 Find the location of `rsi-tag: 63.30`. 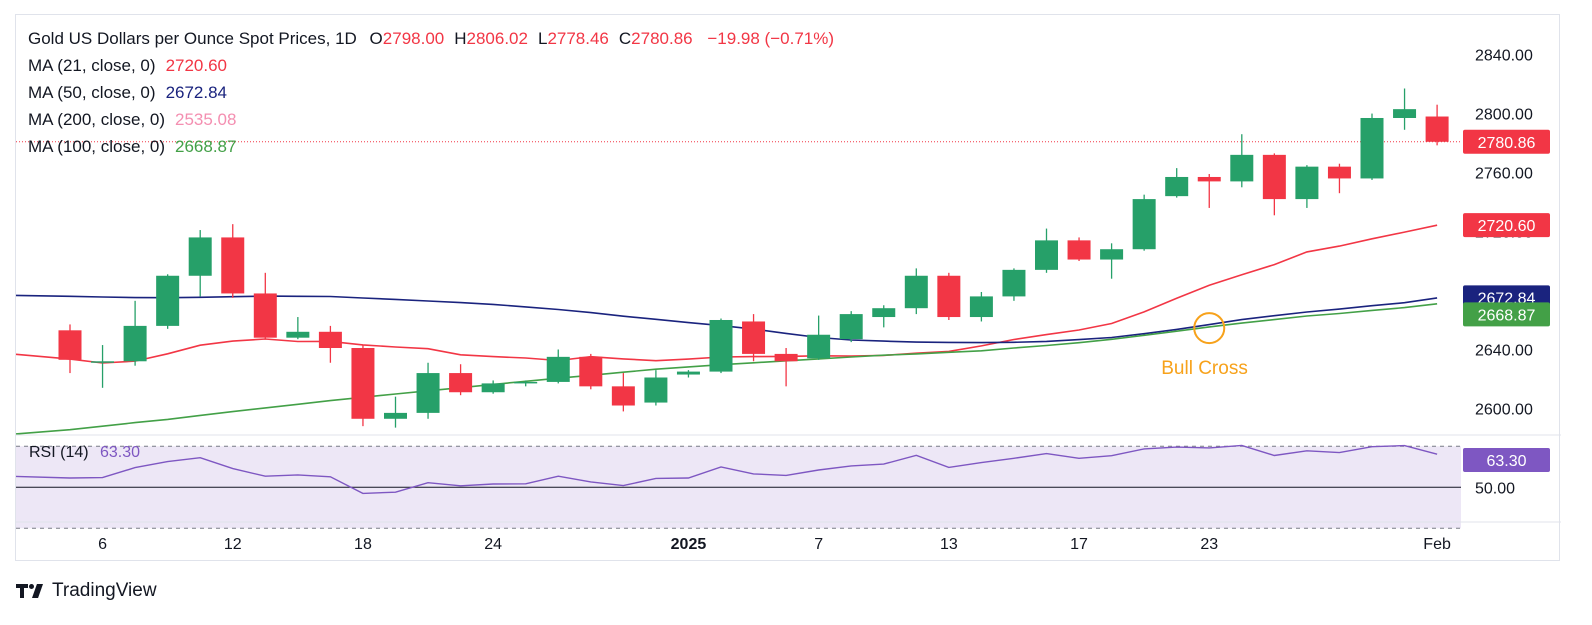

rsi-tag: 63.30 is located at coordinates (1506, 459).